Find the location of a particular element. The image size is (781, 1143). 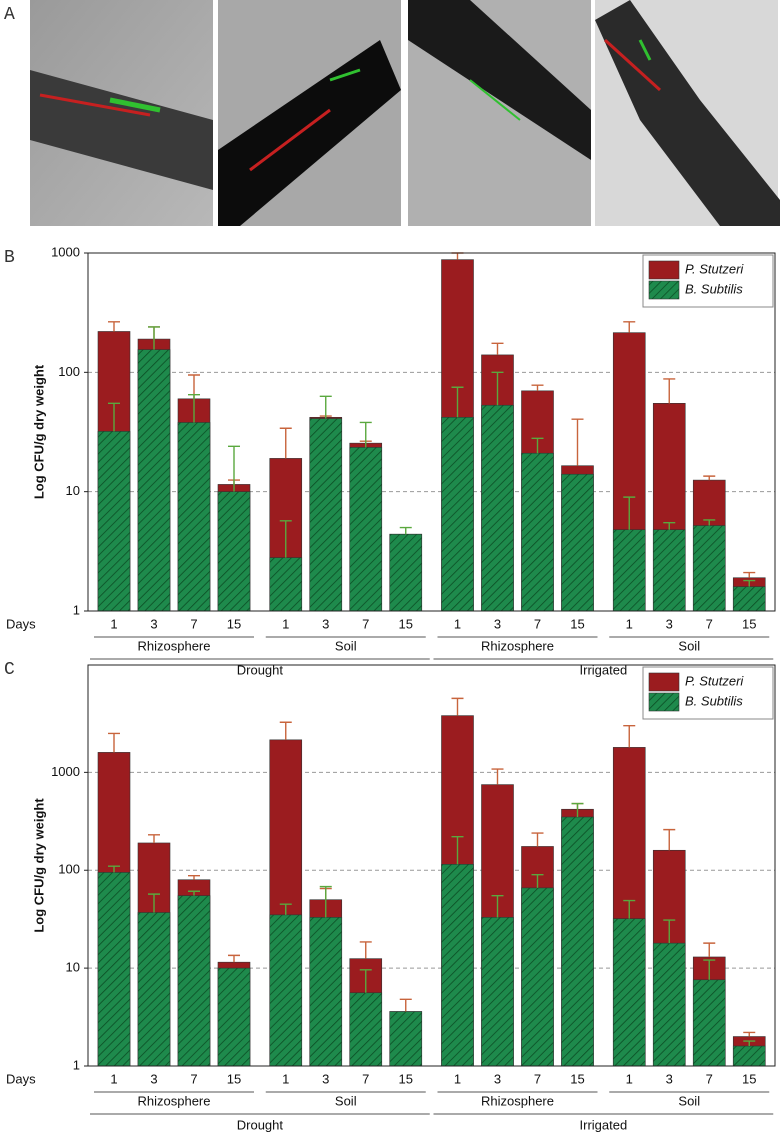

legend-label: P. Stutzeri is located at coordinates (714, 268).